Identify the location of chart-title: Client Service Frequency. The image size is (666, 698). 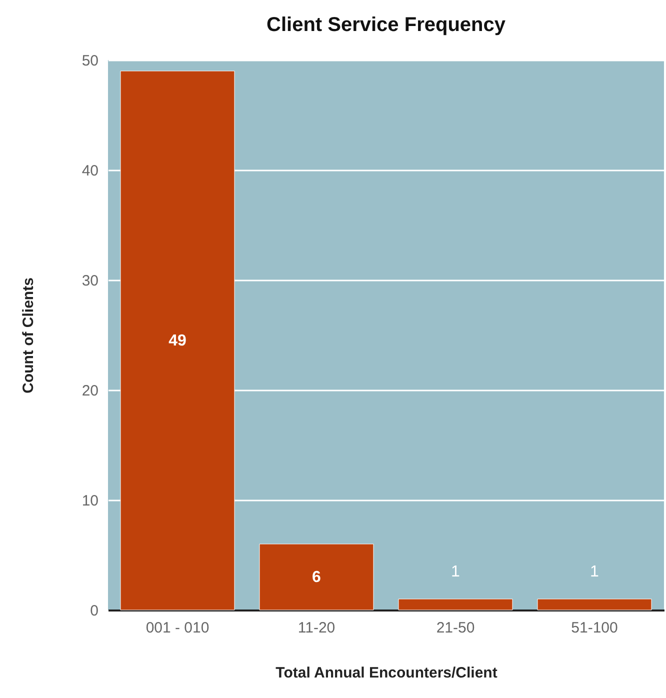
(386, 25).